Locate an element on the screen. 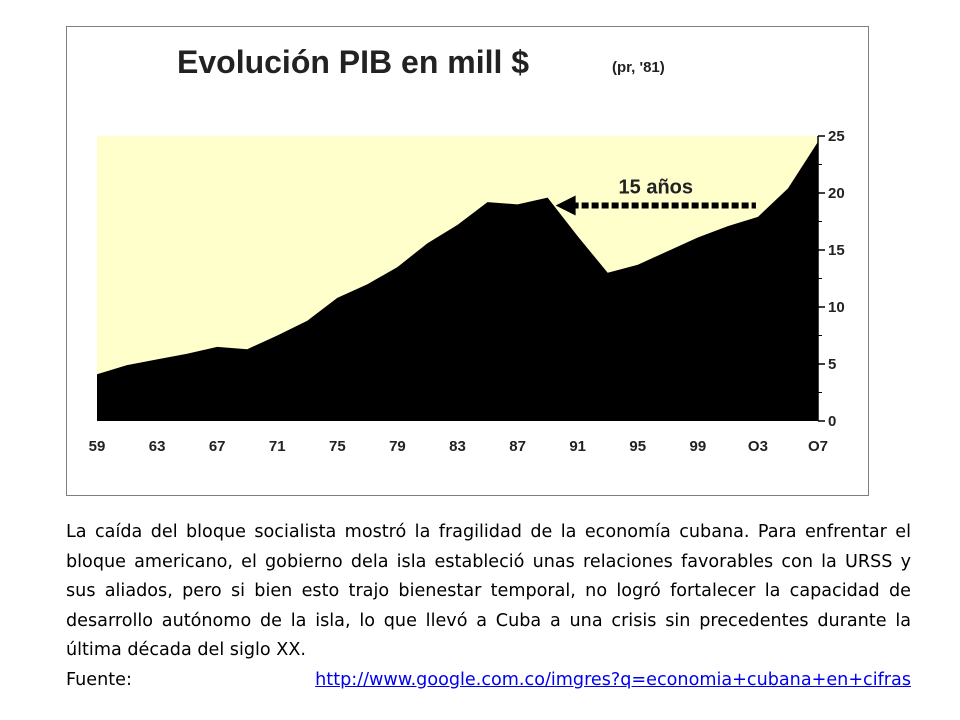  x-tick-label: 67 is located at coordinates (217, 446).